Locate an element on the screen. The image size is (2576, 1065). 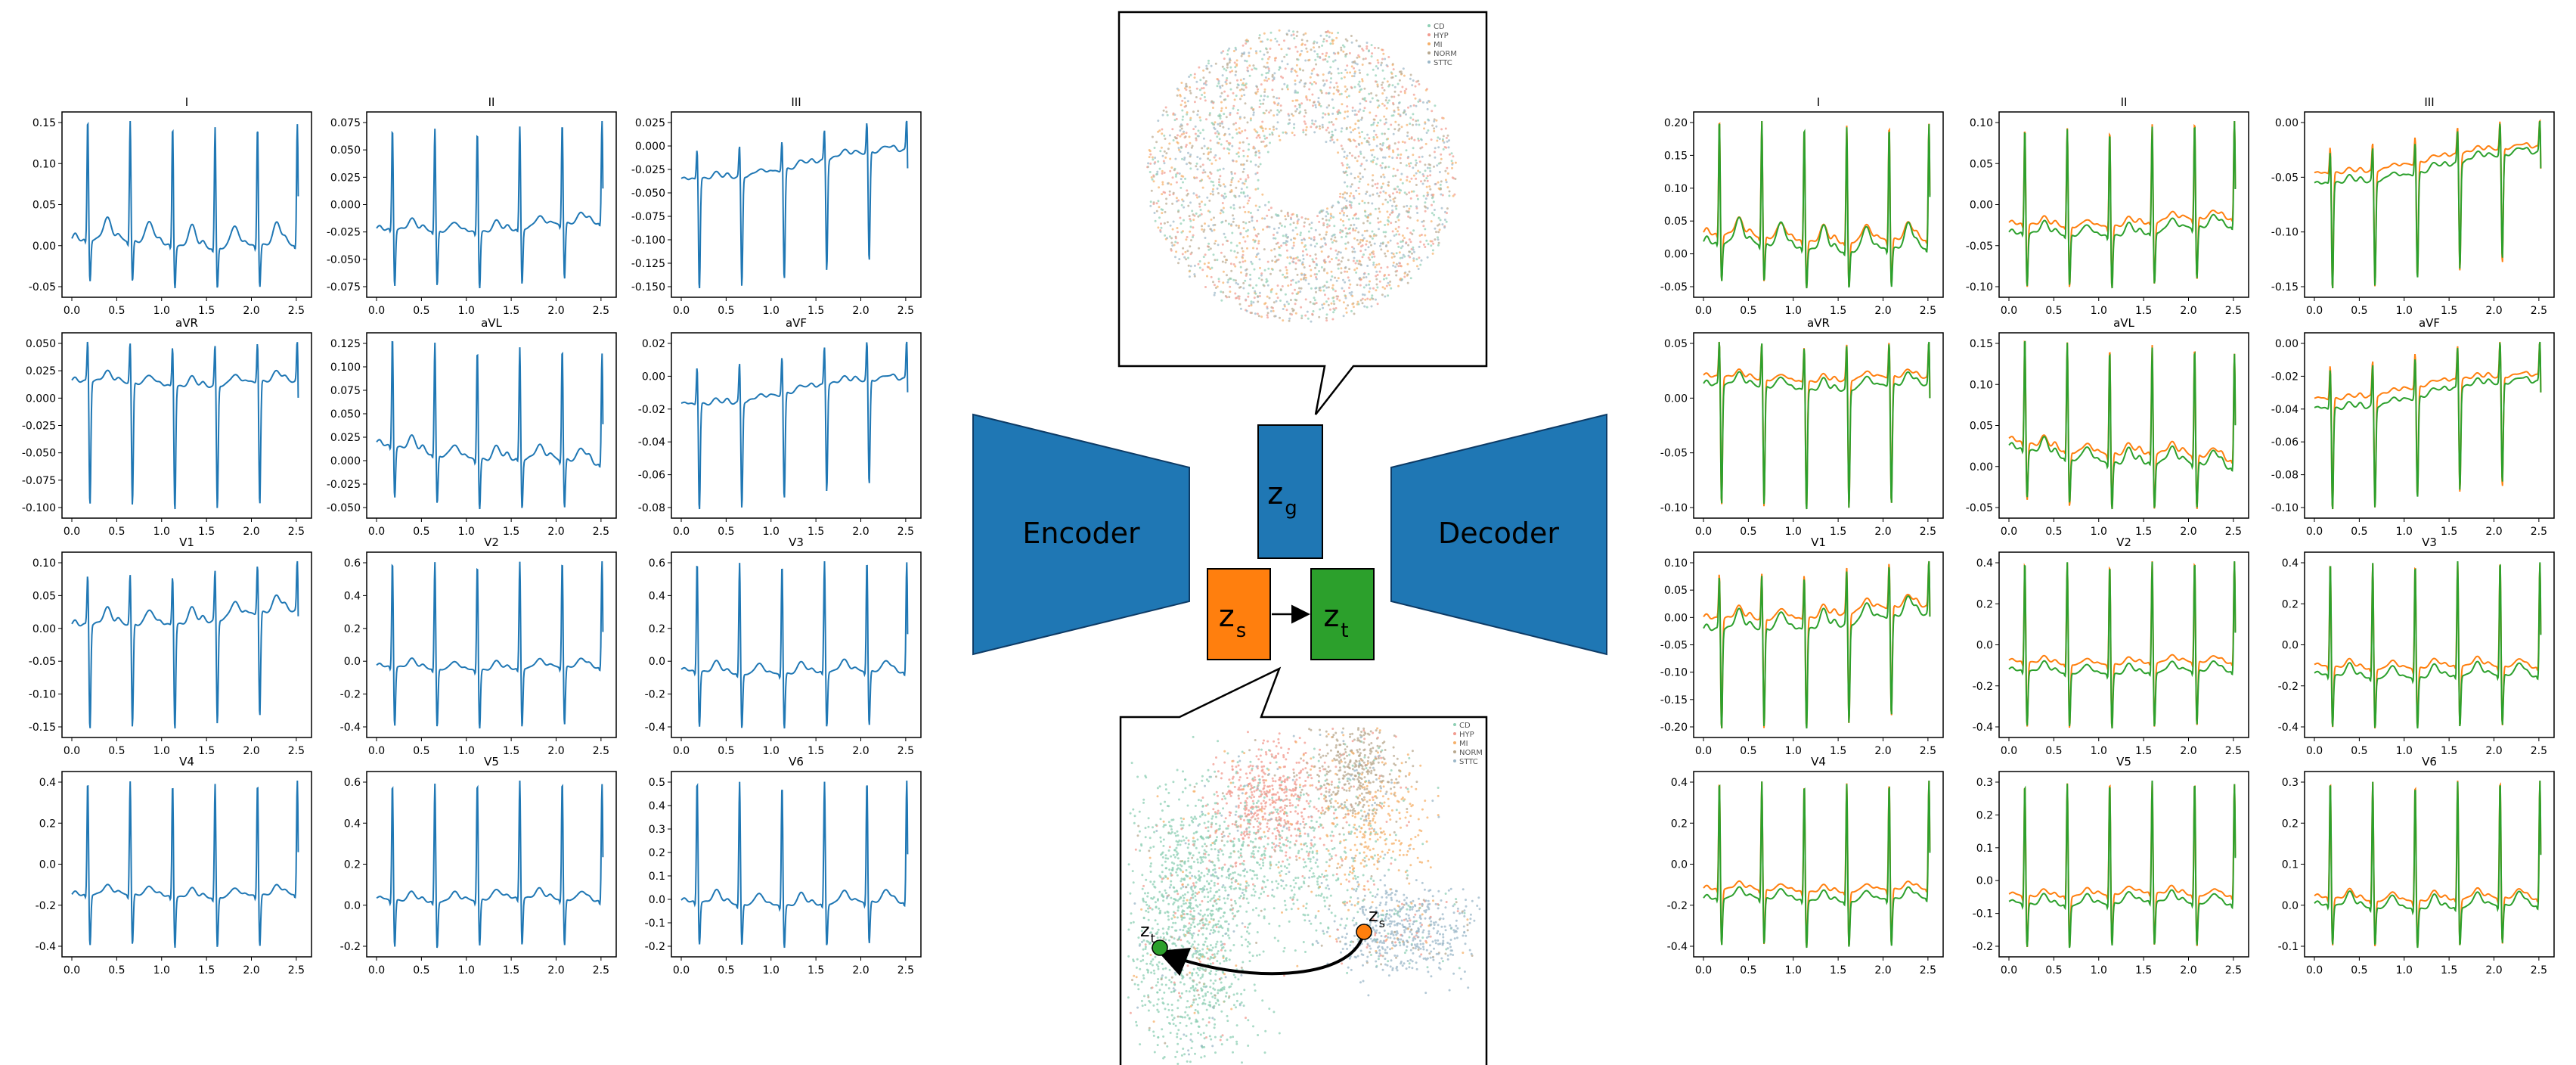
ecg-x-tick-label: 2.5 is located at coordinates (2233, 532).